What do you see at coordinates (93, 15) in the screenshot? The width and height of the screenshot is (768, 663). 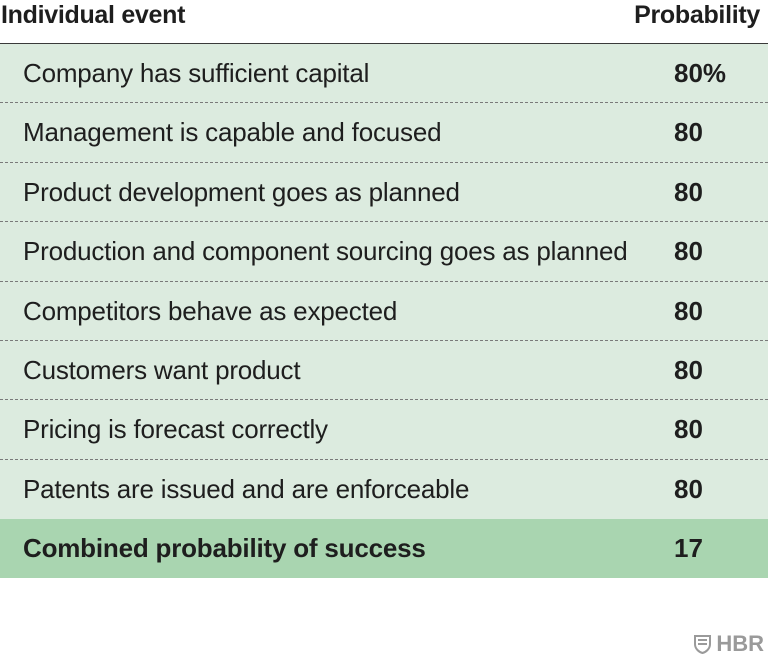 I see `column-header-event: Individual event` at bounding box center [93, 15].